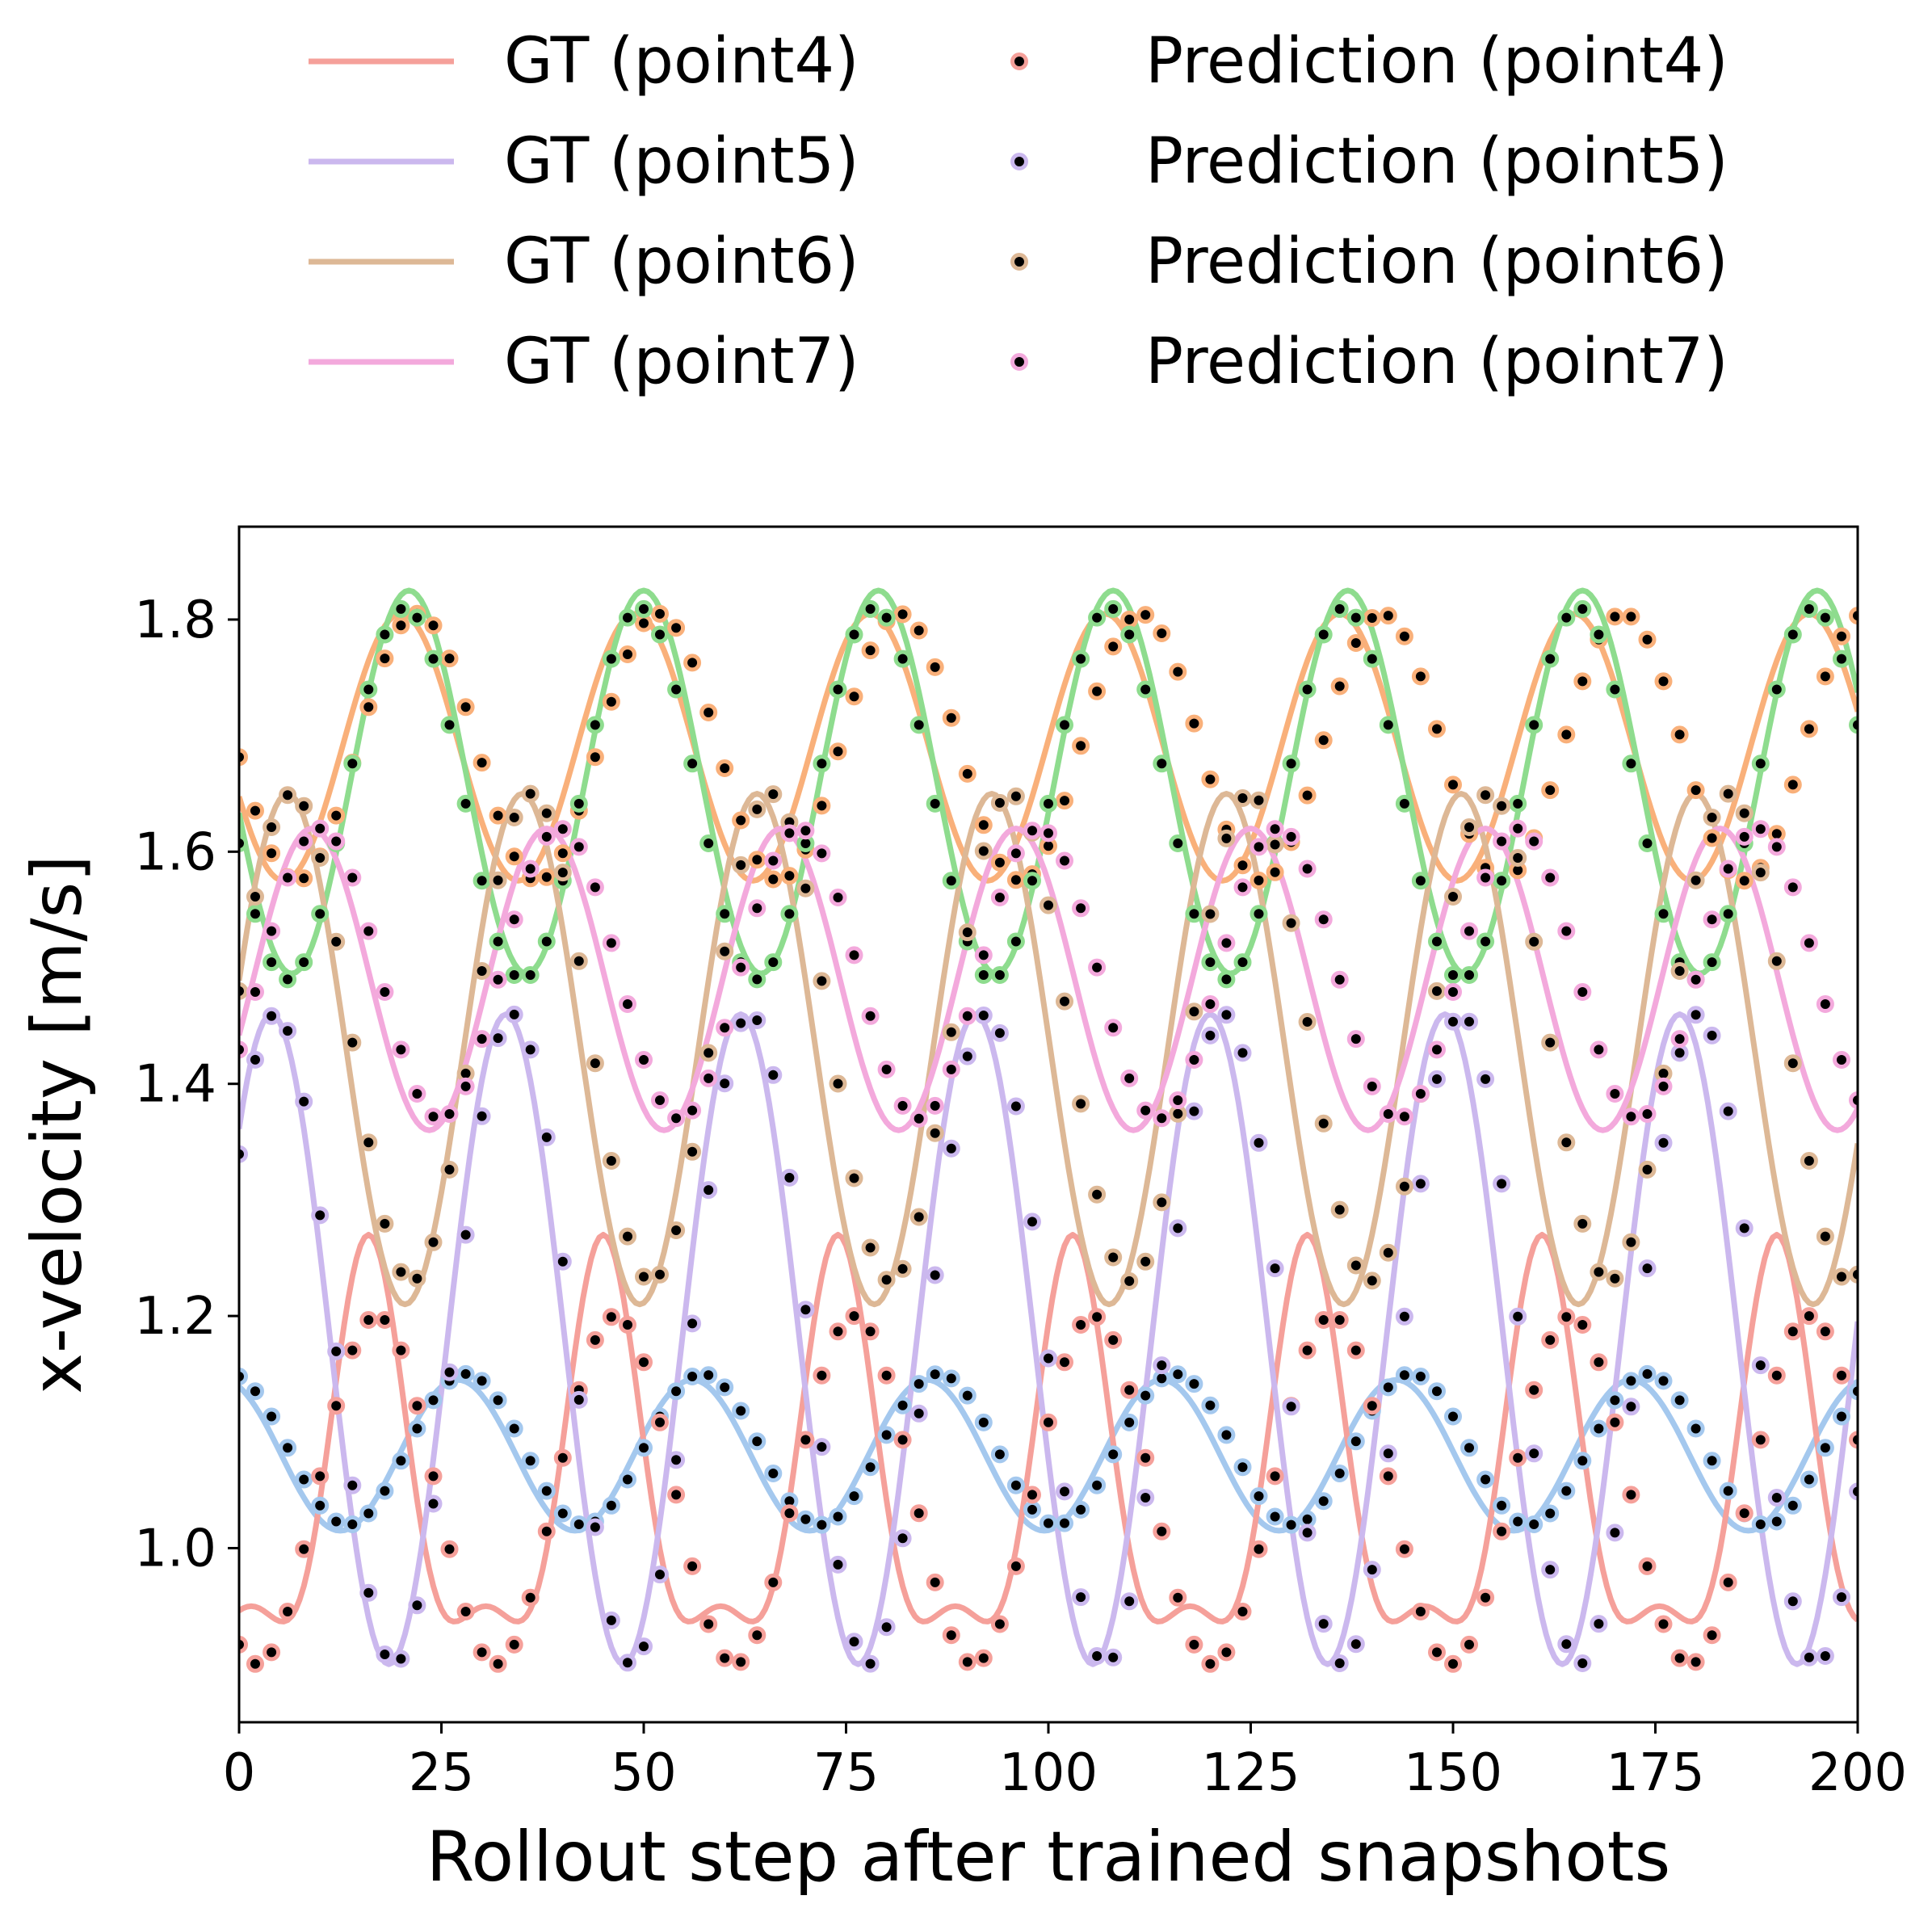 The image size is (1932, 1925). Describe the element at coordinates (175, 620) in the screenshot. I see `y-tick-label: 1.8` at that location.